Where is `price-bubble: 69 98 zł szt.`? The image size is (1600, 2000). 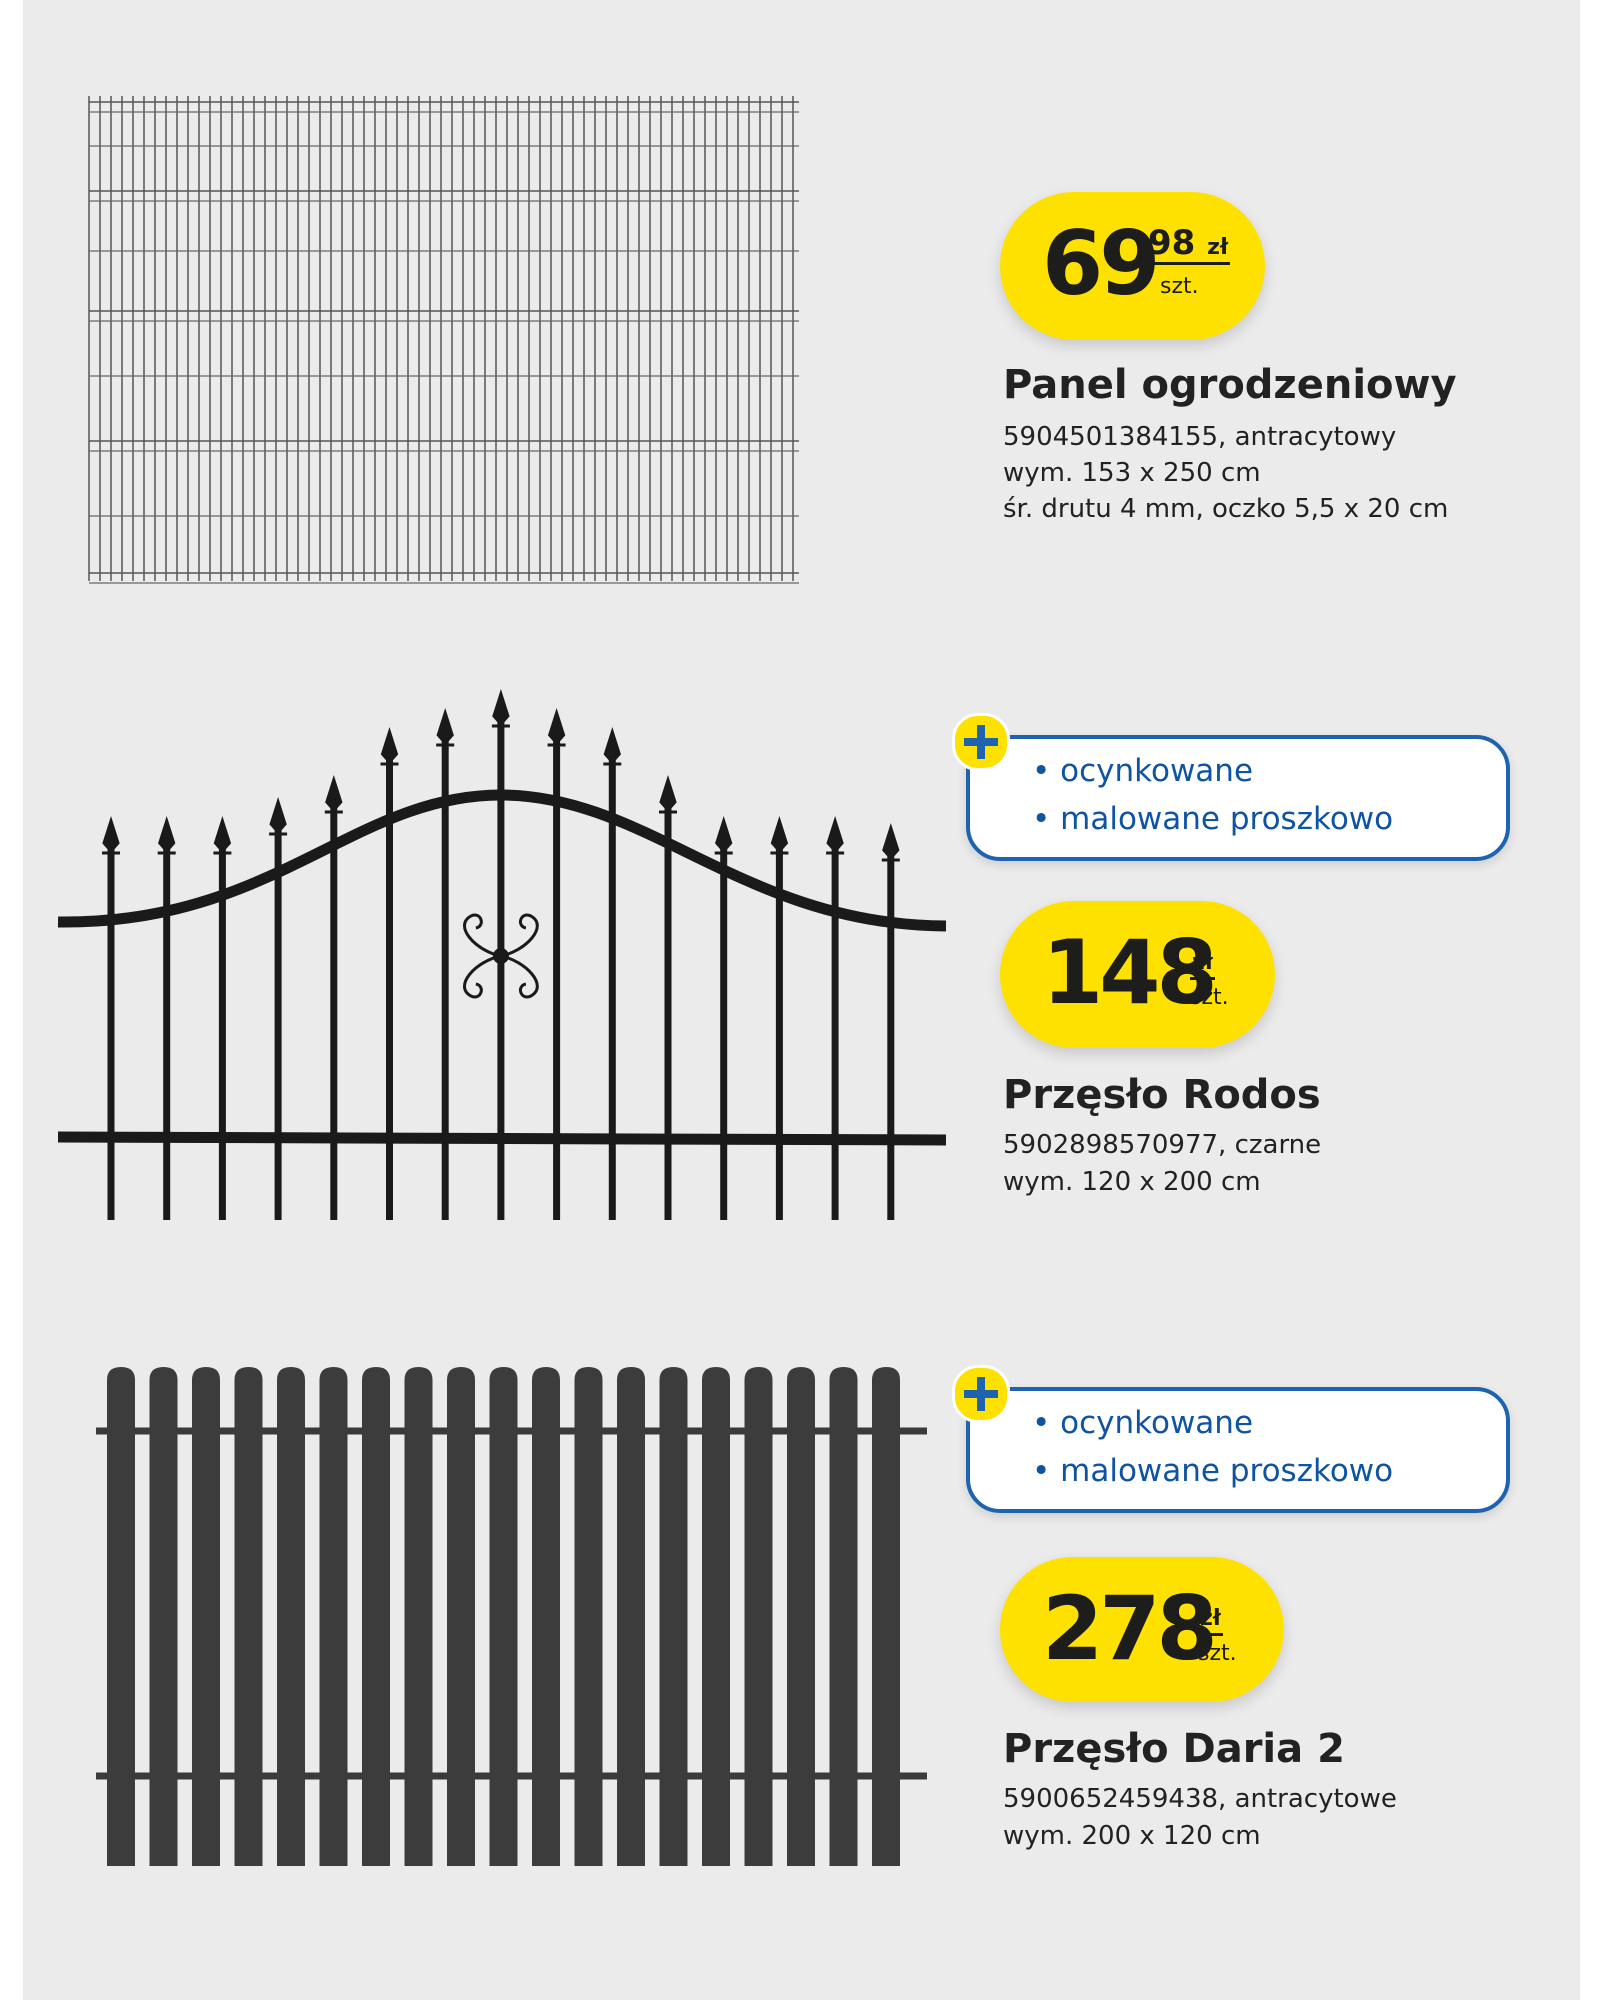 price-bubble: 69 98 zł szt. is located at coordinates (1132, 266).